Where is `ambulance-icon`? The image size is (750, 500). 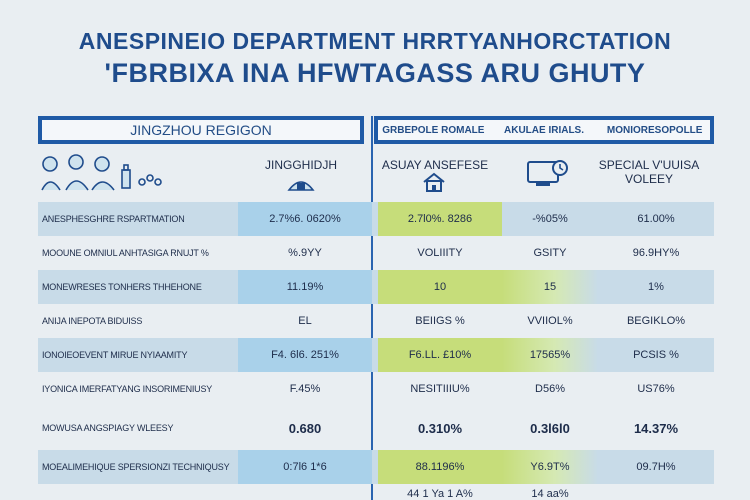
ambulance-icon is located at coordinates (301, 186).